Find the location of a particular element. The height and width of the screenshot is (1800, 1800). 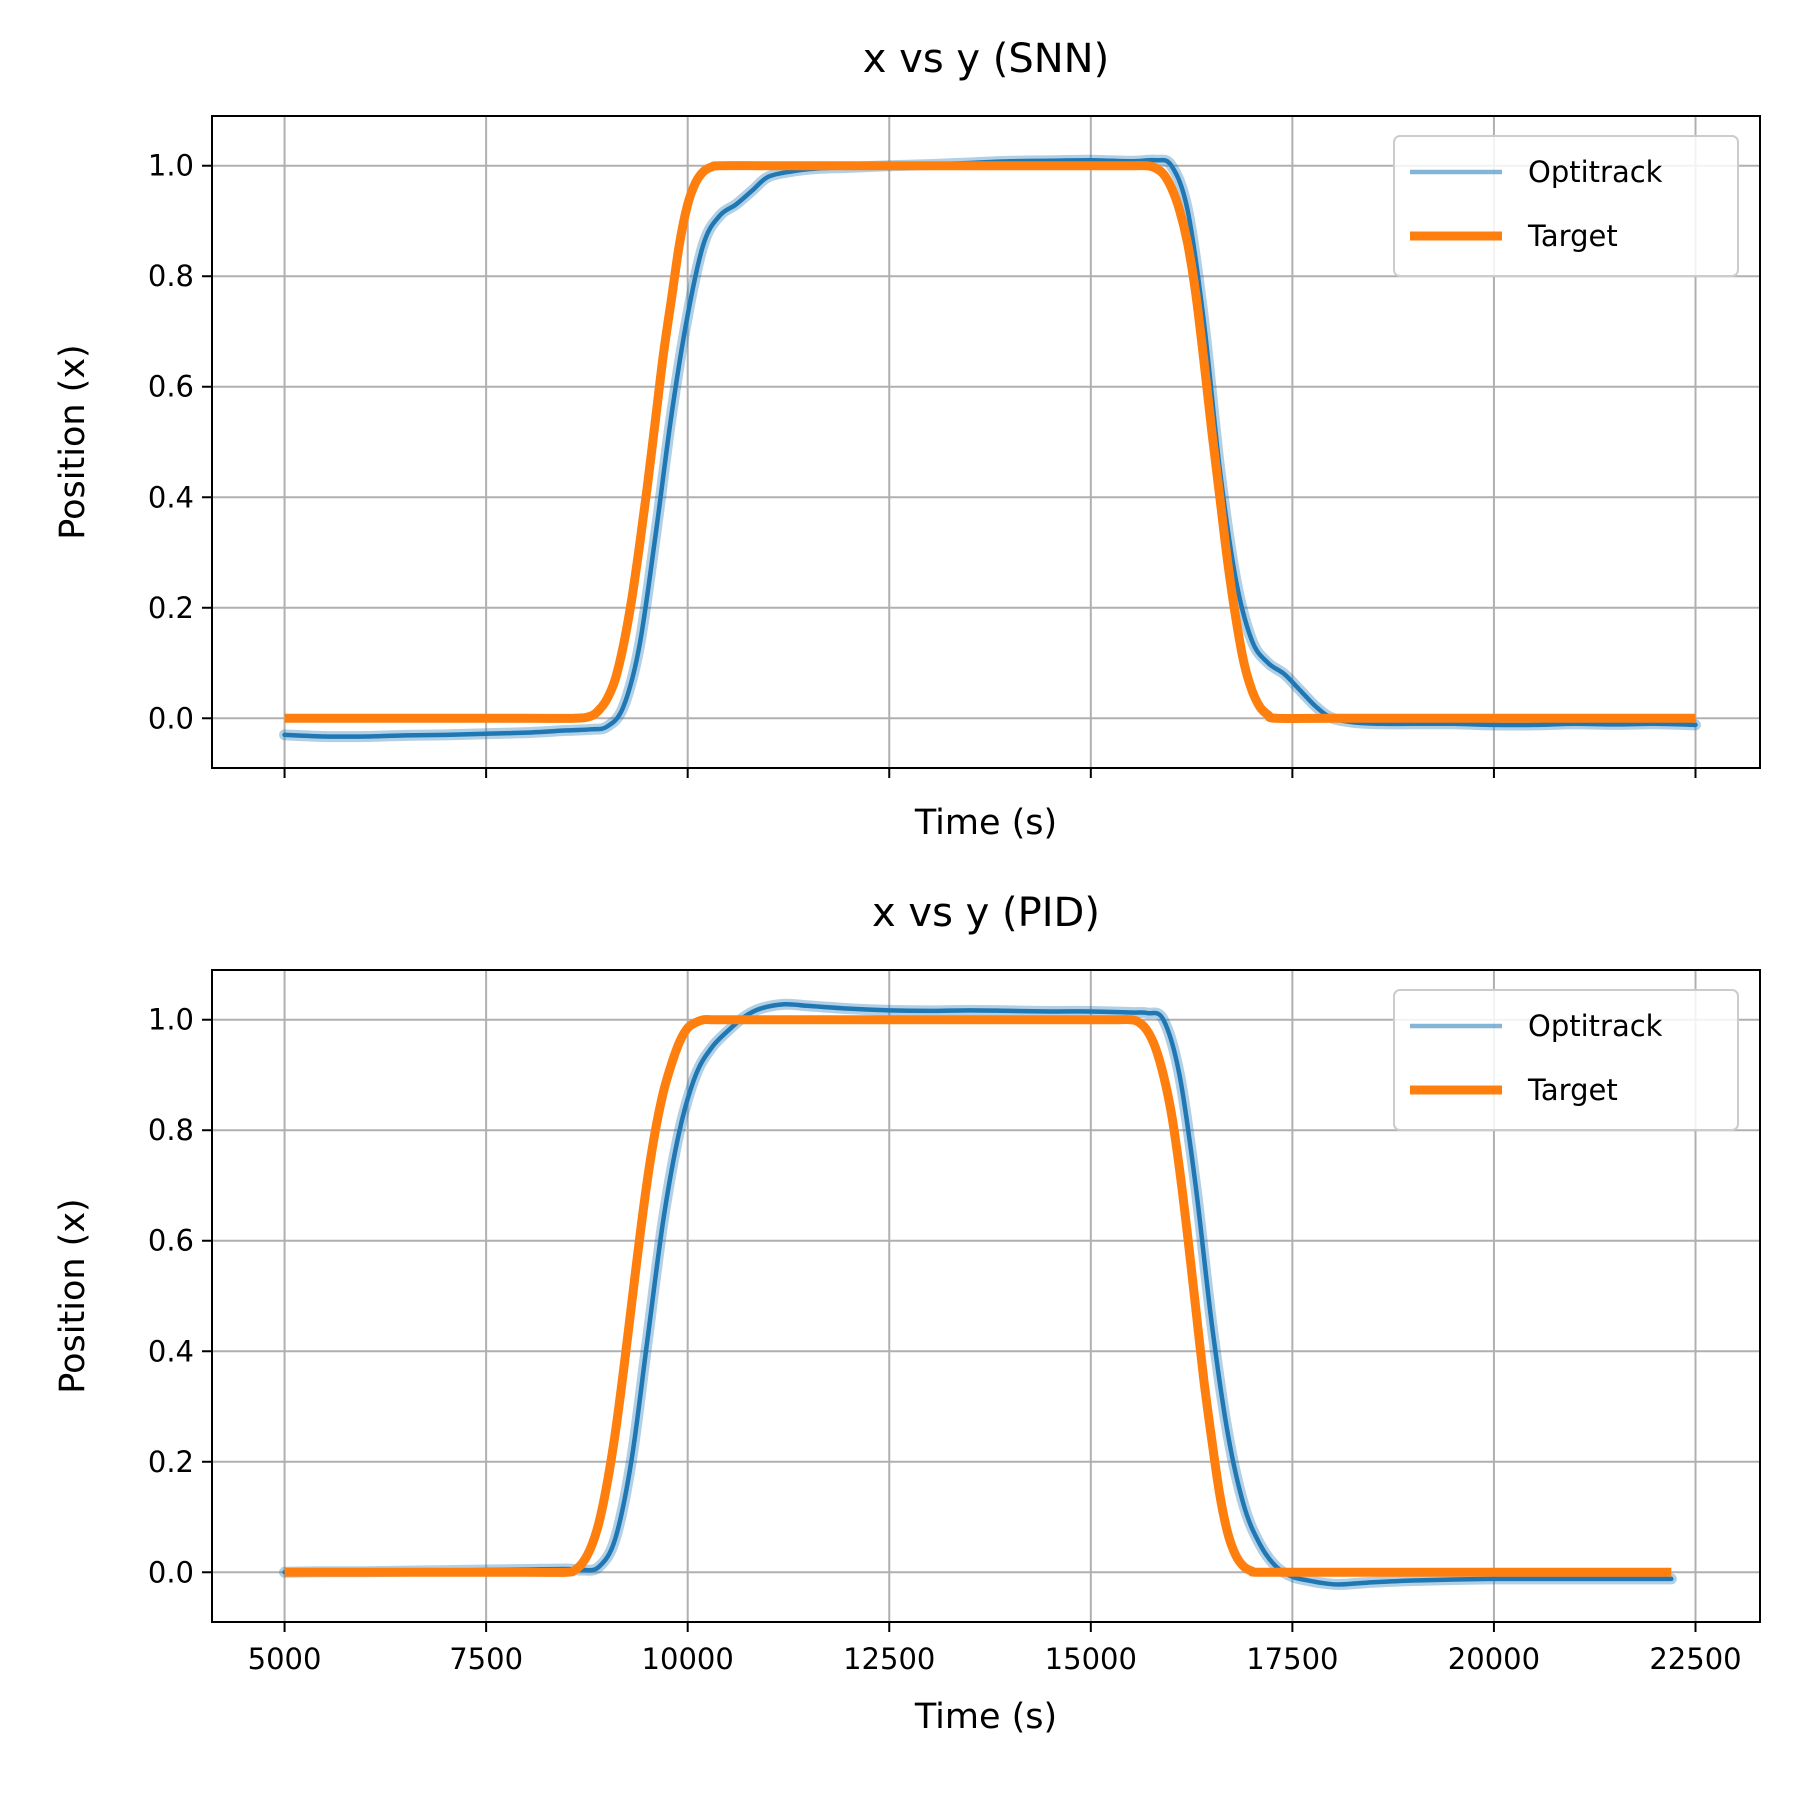

x-tick-label: 7500 is located at coordinates (486, 1659).